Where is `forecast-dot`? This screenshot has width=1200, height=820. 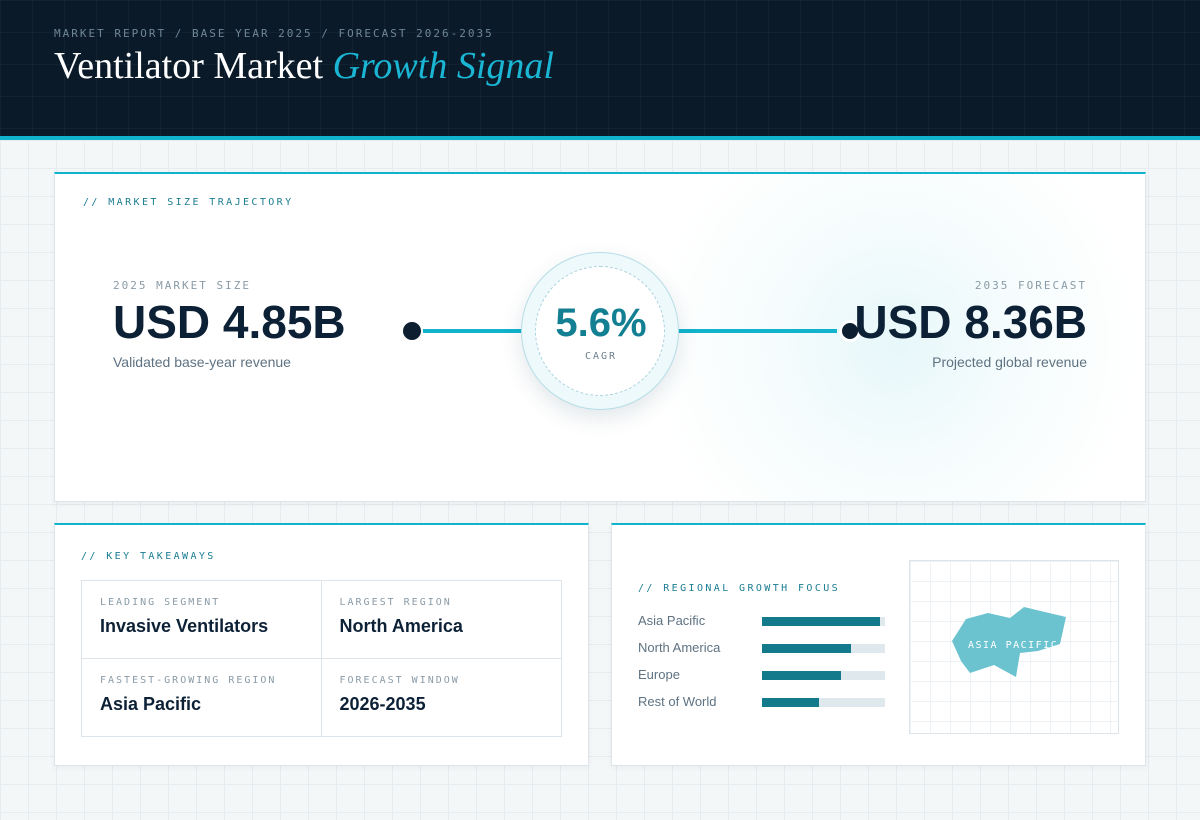
forecast-dot is located at coordinates (850, 331).